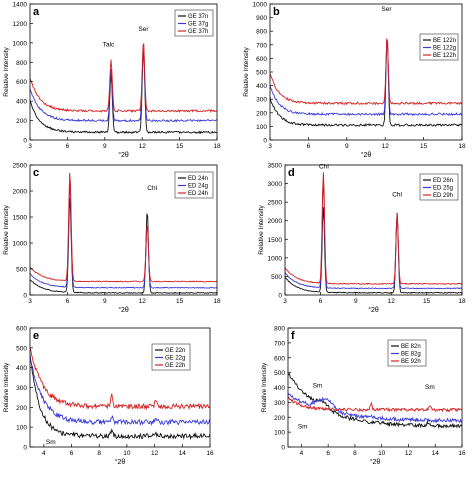  What do you see at coordinates (275, 166) in the screenshot?
I see `y-tick-label: 3500` at bounding box center [275, 166].